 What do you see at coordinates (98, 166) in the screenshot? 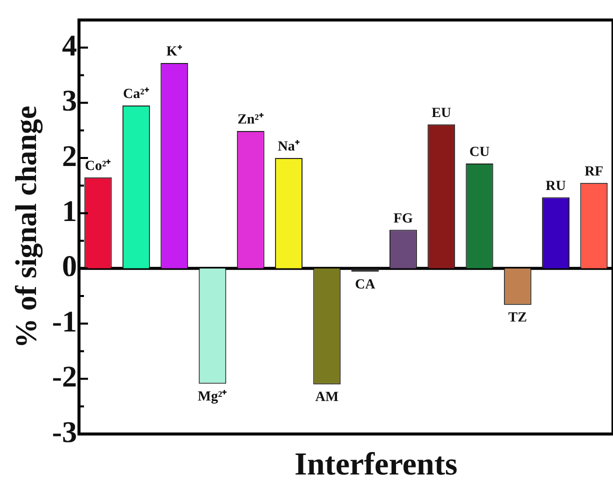
I see `x-tick-label: Co²⁺` at bounding box center [98, 166].